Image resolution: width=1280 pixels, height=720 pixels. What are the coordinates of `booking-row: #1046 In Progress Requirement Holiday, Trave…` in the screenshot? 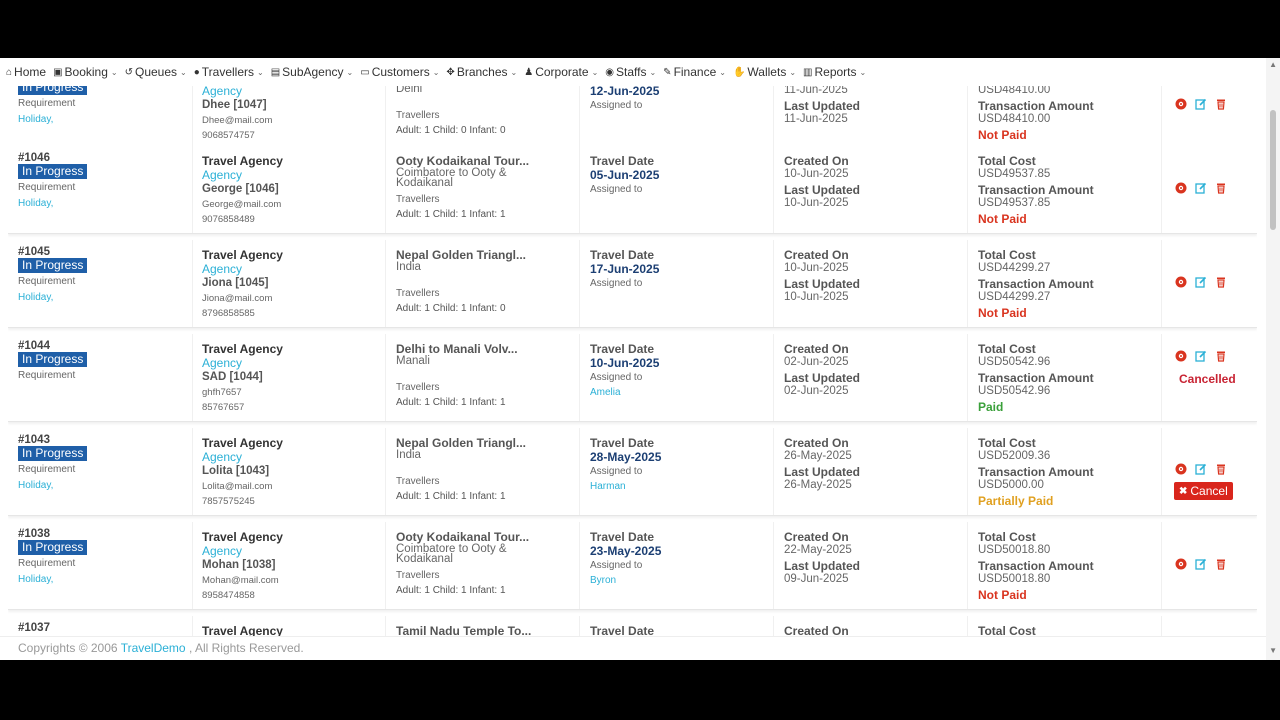 It's located at (632, 190).